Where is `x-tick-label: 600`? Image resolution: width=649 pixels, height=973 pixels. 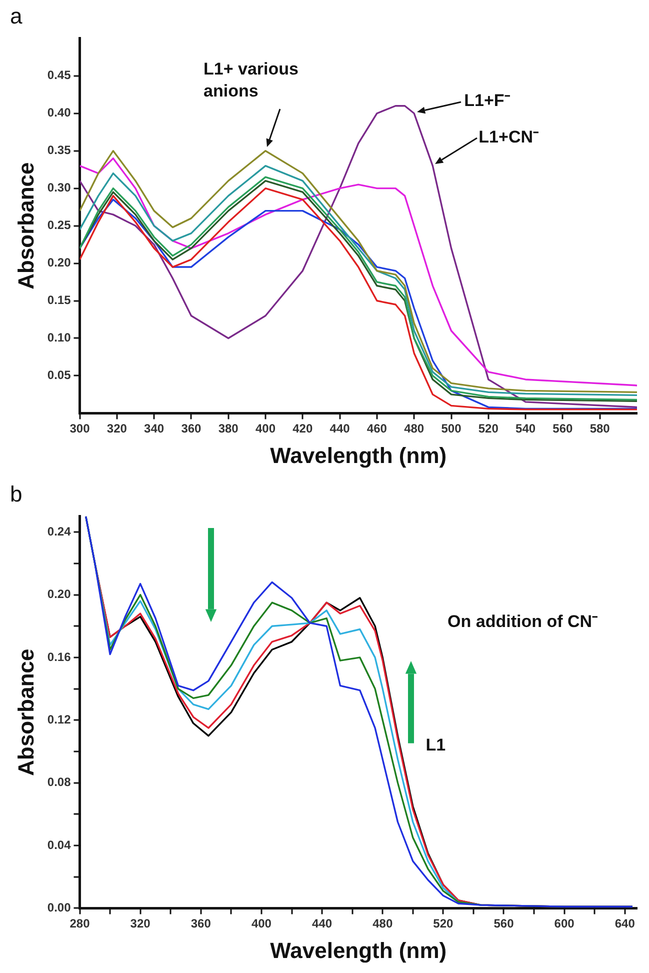
x-tick-label: 600 is located at coordinates (564, 923).